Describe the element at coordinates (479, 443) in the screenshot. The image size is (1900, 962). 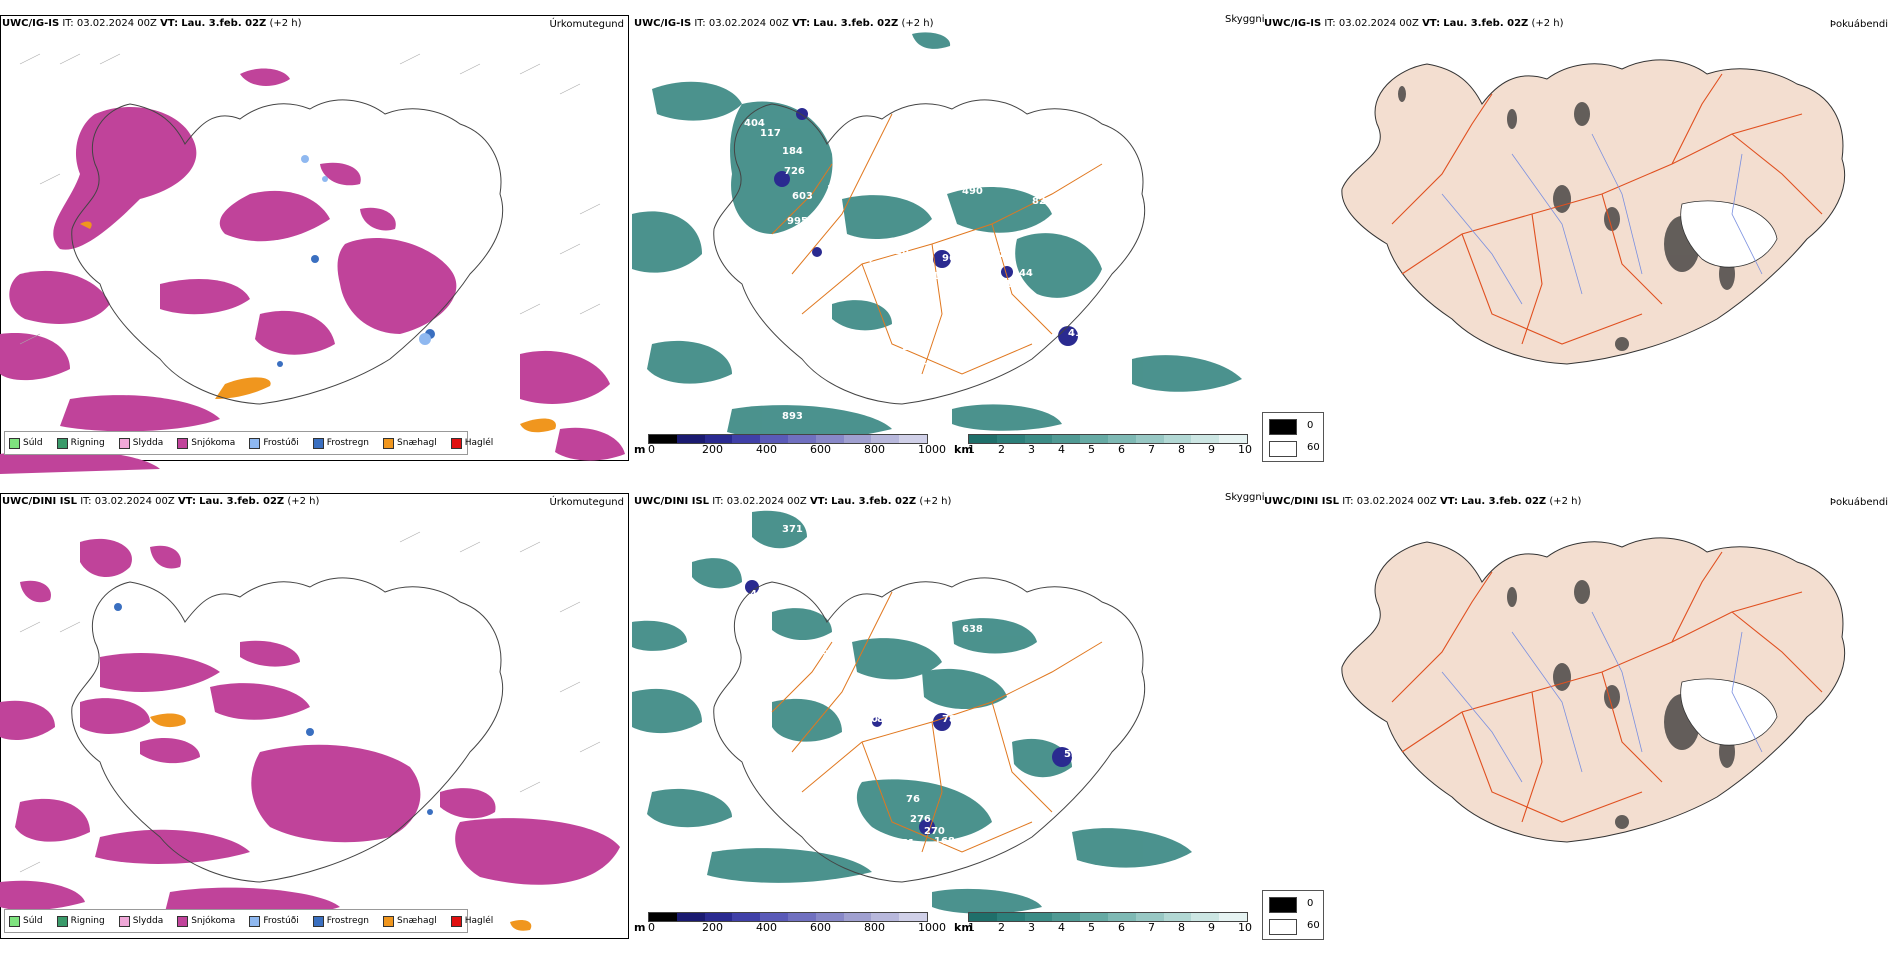
I see `legend-label: Haglél` at that location.